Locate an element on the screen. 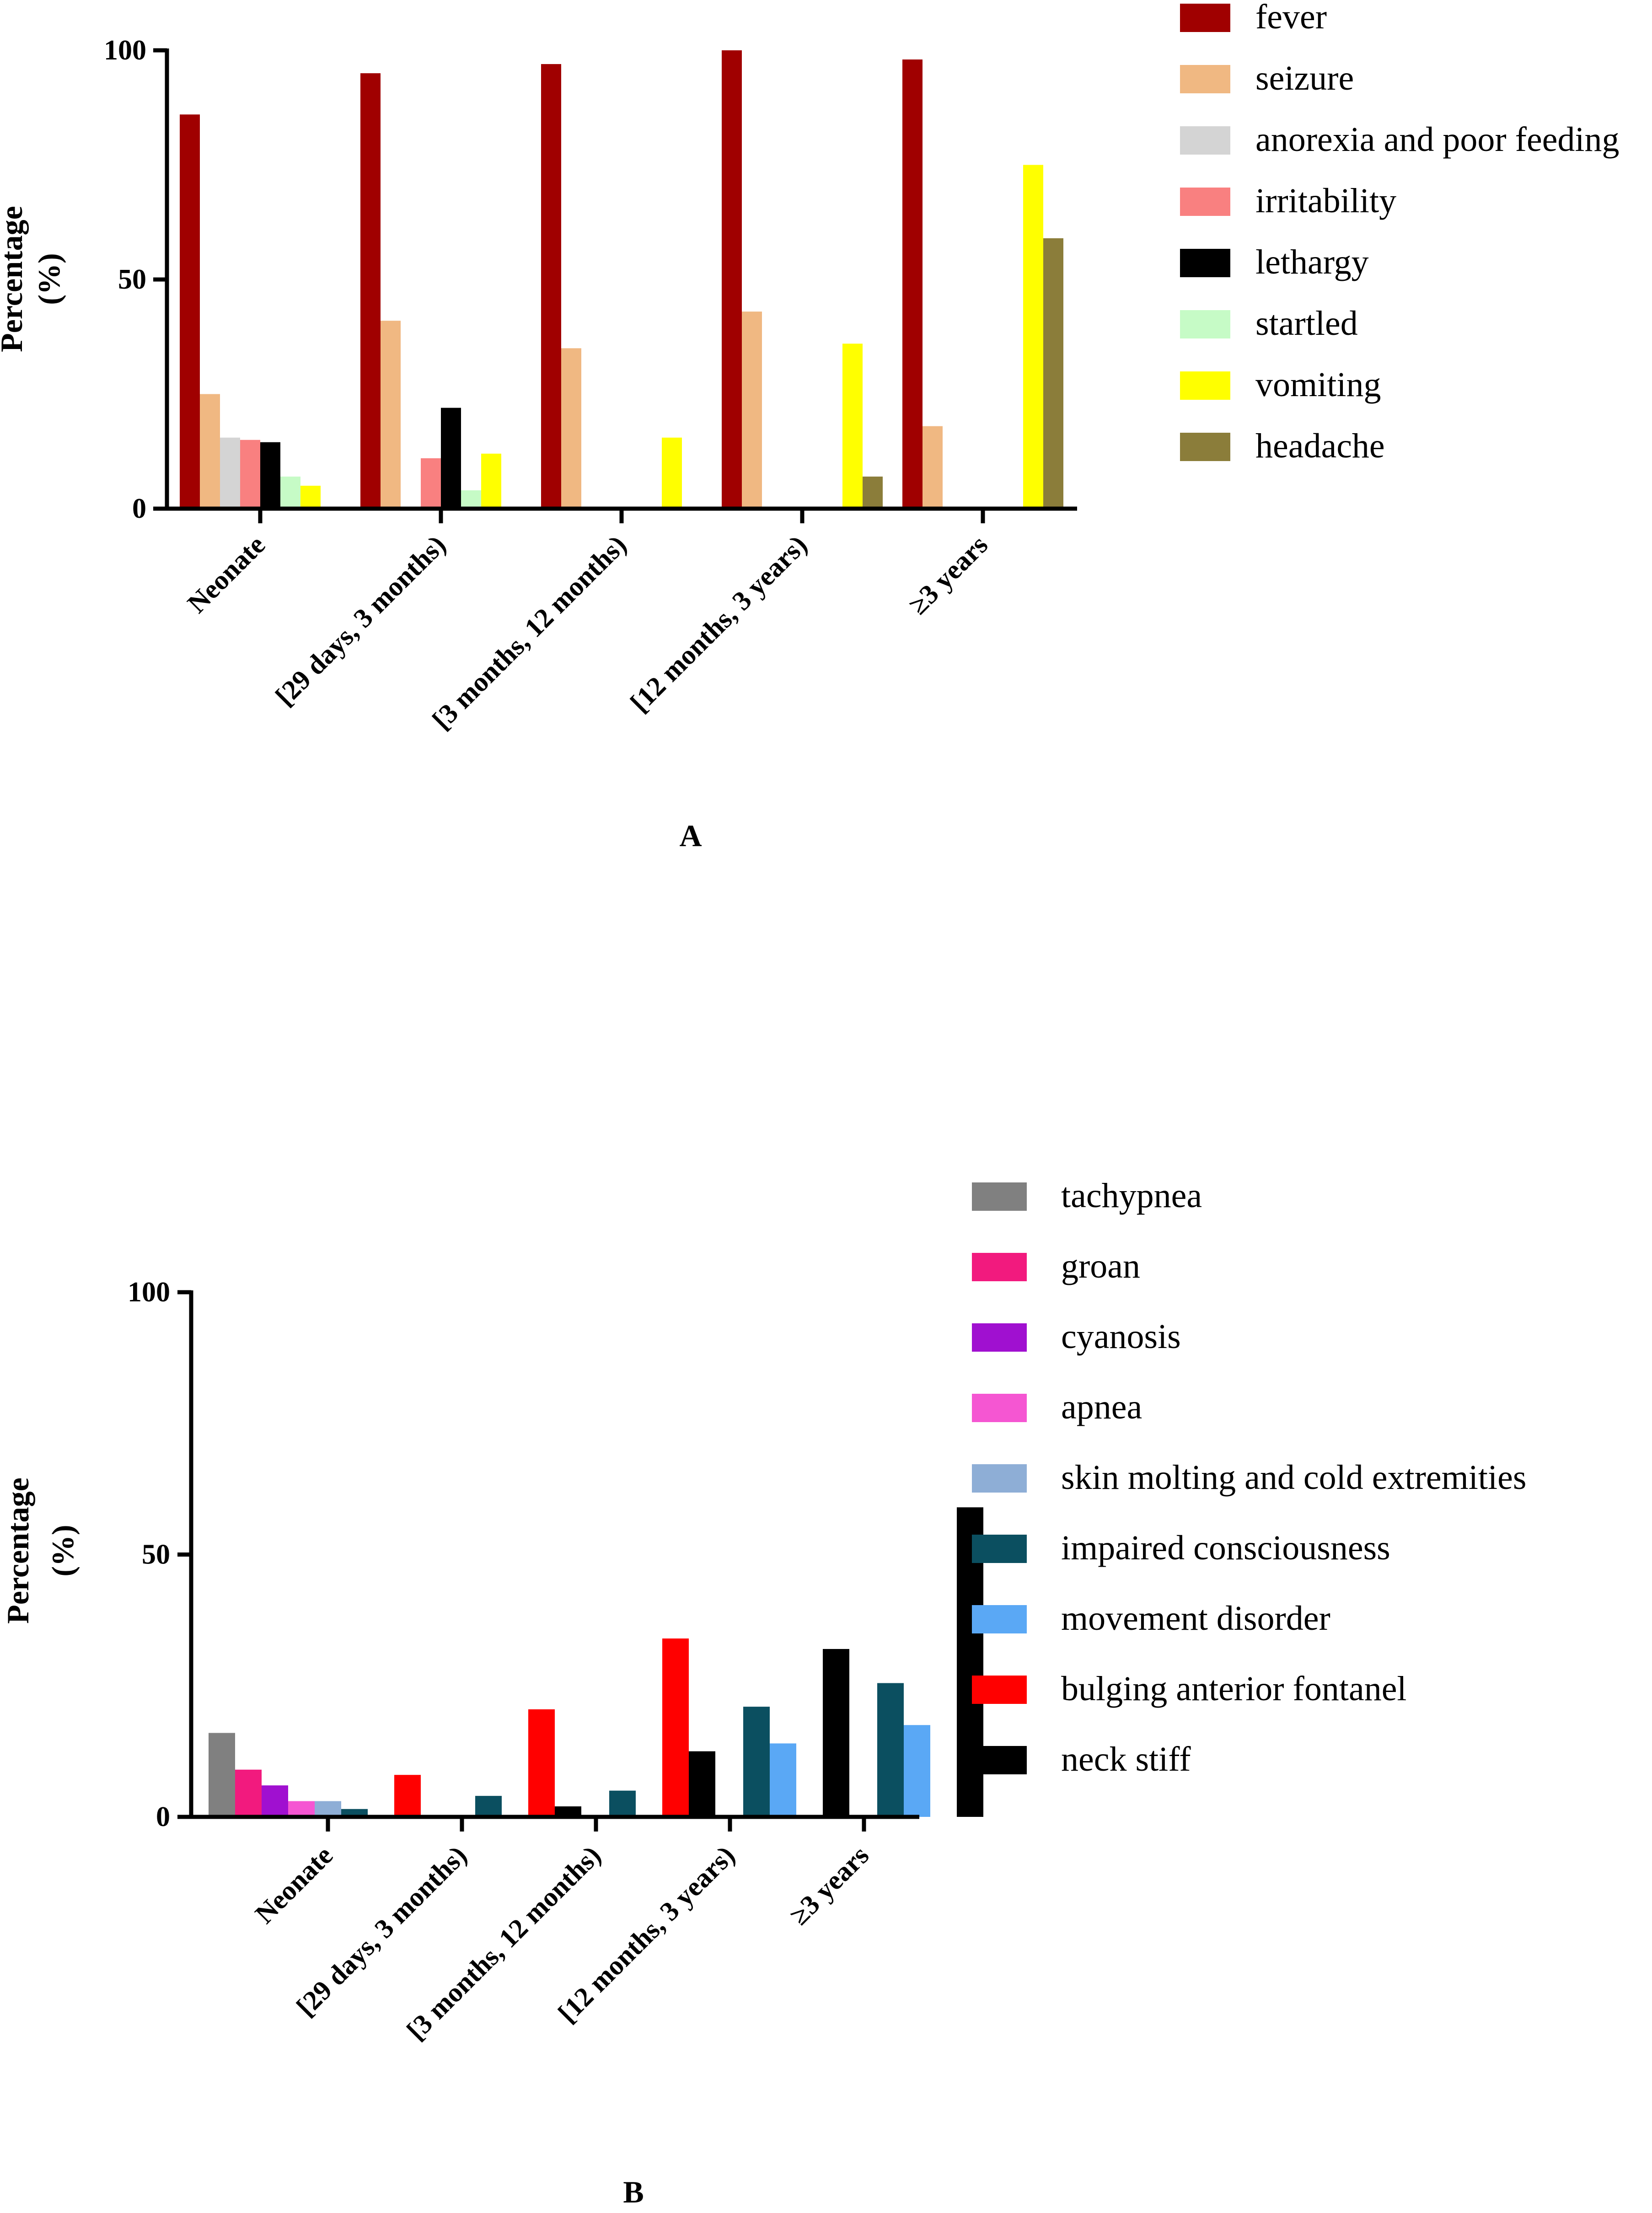  panel-b-category-label: ≥3 years is located at coordinates (829, 1885).